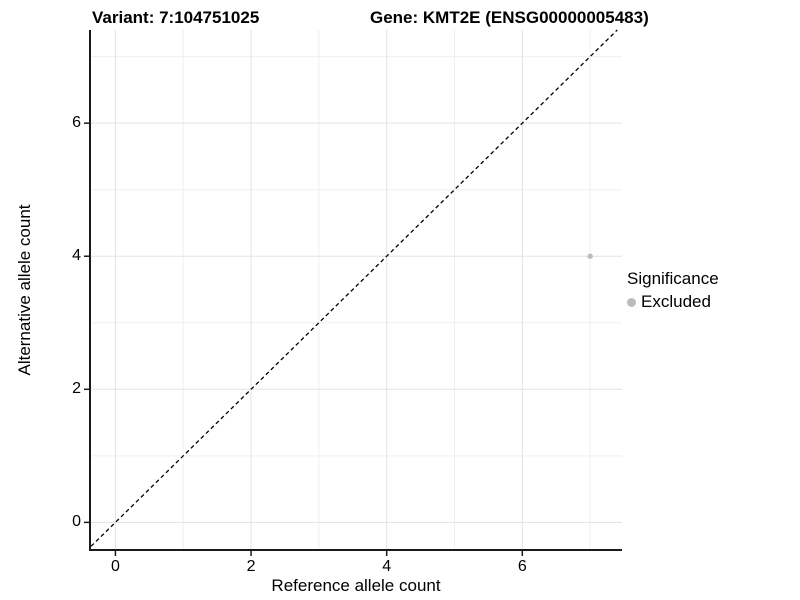 This screenshot has width=800, height=600. I want to click on excluded-point-icon, so click(631, 302).